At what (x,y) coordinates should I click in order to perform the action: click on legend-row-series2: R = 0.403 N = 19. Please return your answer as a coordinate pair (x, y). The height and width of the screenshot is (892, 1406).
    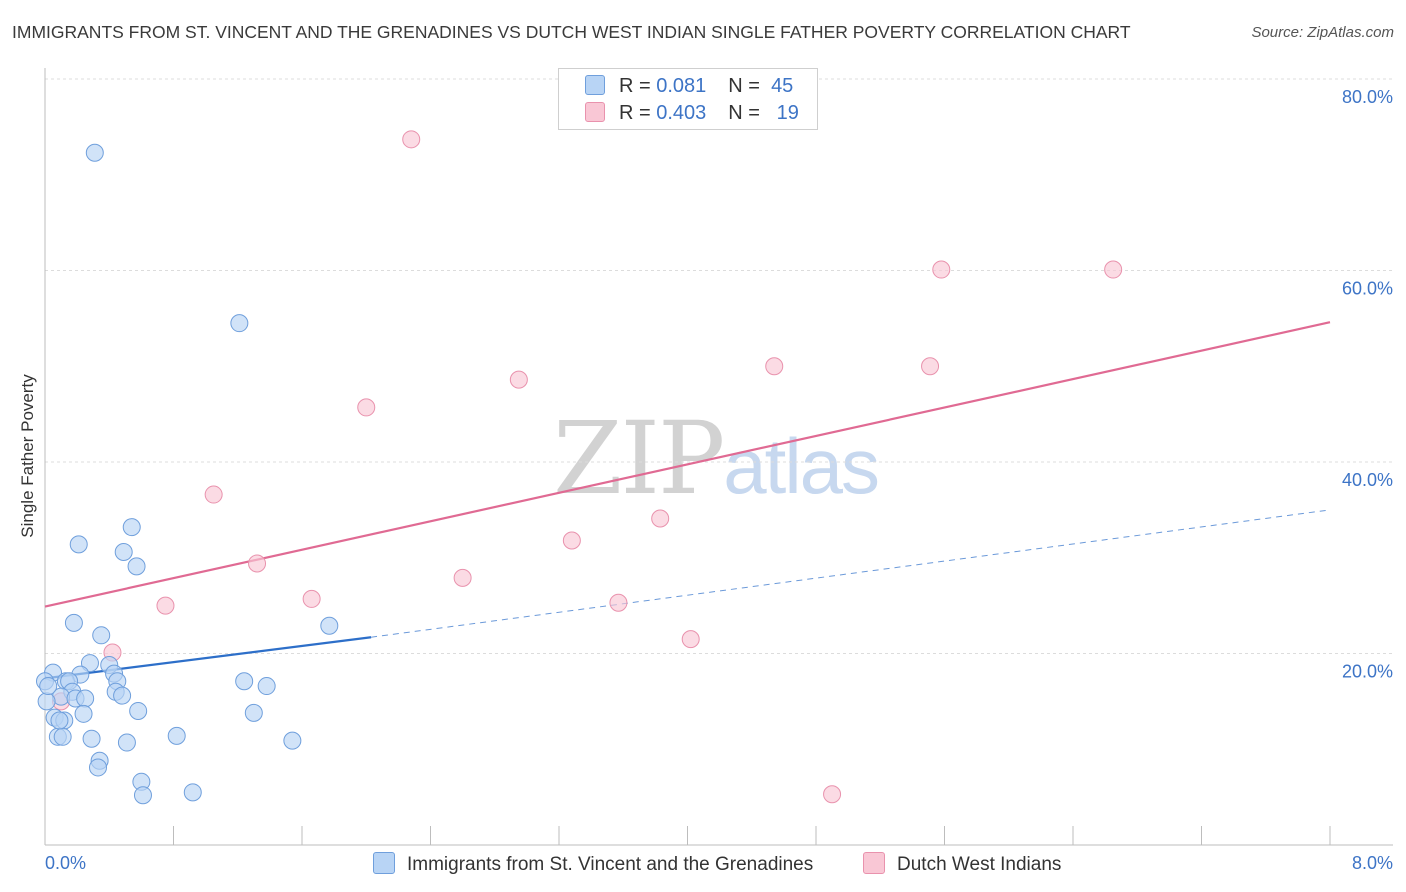
    Looking at the image, I should click on (692, 114).